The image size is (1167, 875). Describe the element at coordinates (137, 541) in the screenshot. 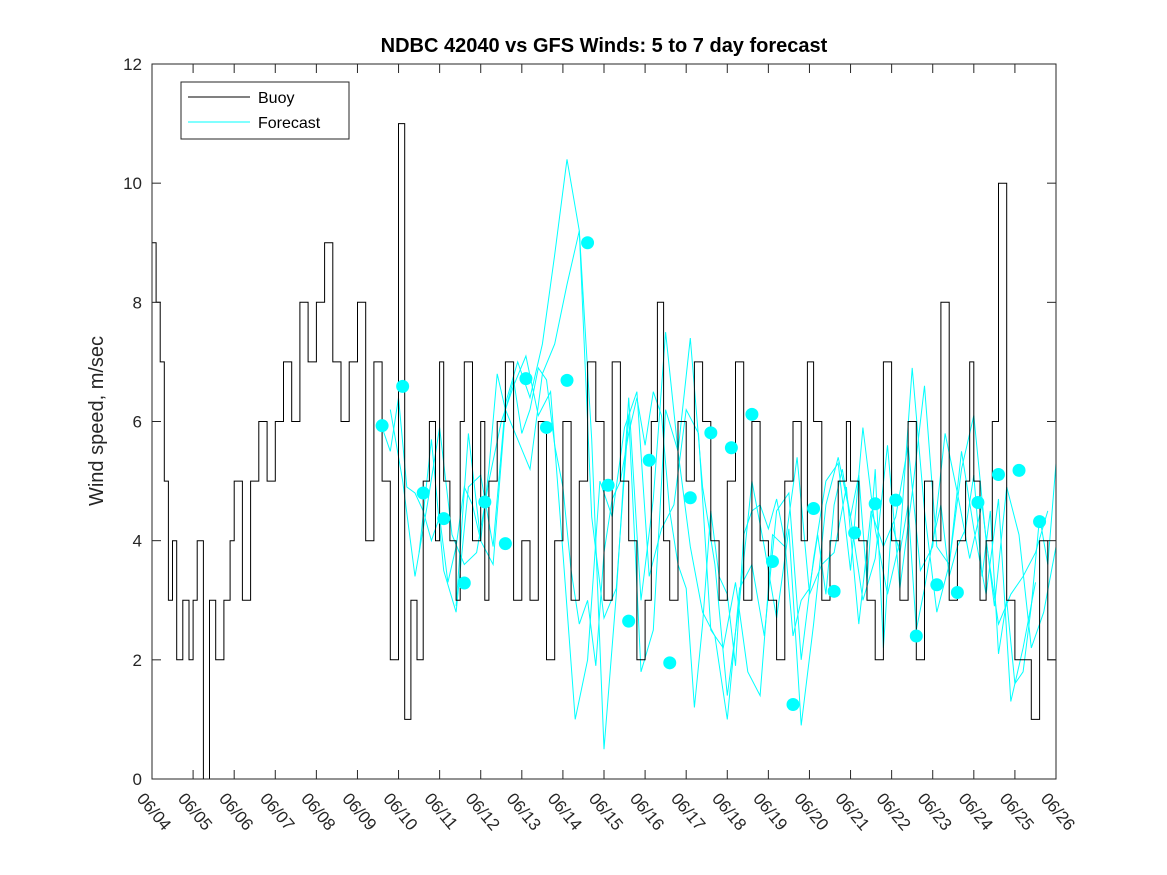

I see `y-tick-label: 4` at that location.